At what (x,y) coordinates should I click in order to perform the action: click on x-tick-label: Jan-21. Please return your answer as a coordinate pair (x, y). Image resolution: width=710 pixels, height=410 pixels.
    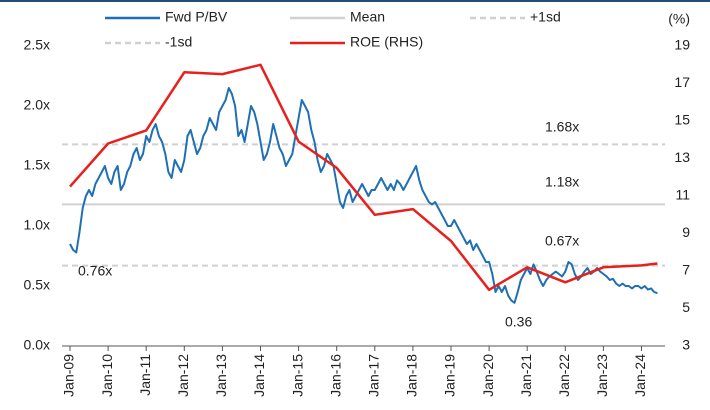
    Looking at the image, I should click on (526, 375).